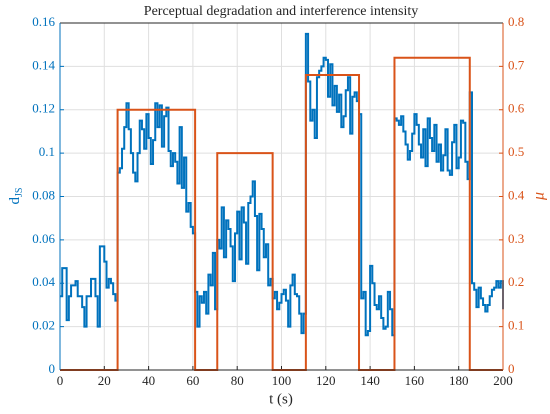 This screenshot has width=550, height=414. I want to click on y-axis-label-sub: JS, so click(19, 192).